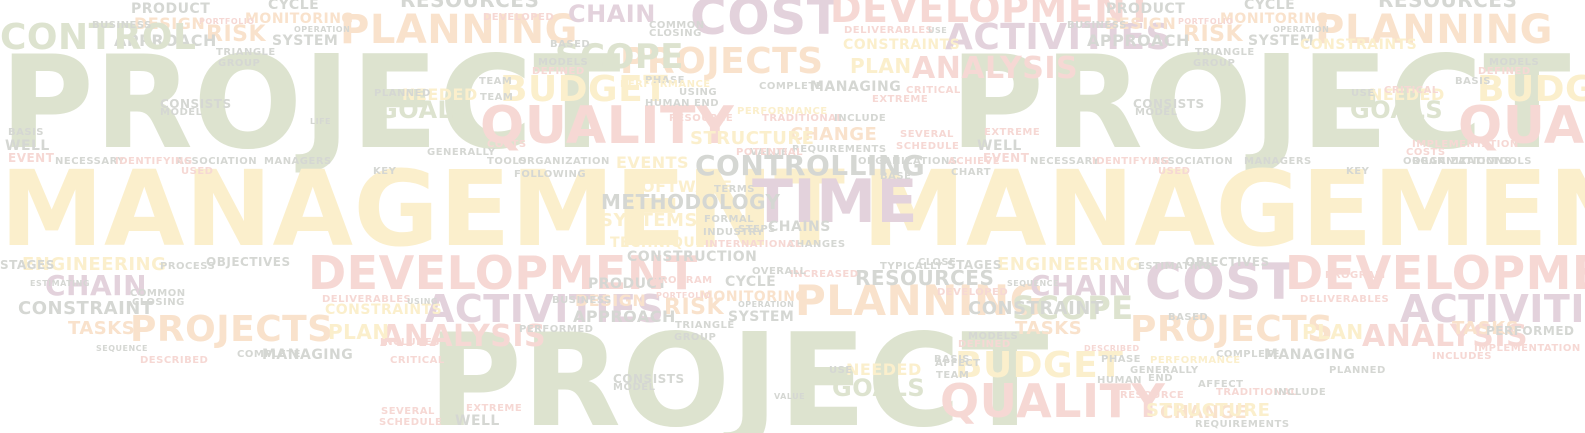 The image size is (1585, 433). Describe the element at coordinates (26, 132) in the screenshot. I see `cloud-word: BASIS` at that location.